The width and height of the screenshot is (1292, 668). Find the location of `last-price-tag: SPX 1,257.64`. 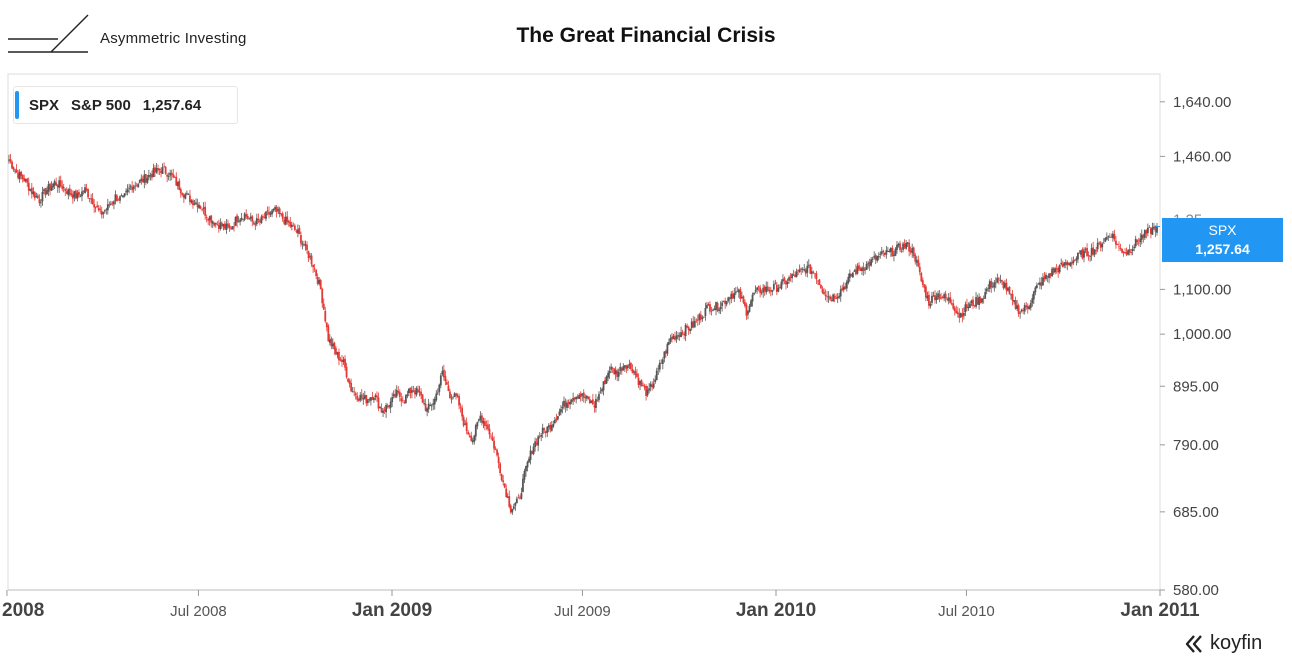

last-price-tag: SPX 1,257.64 is located at coordinates (1222, 240).